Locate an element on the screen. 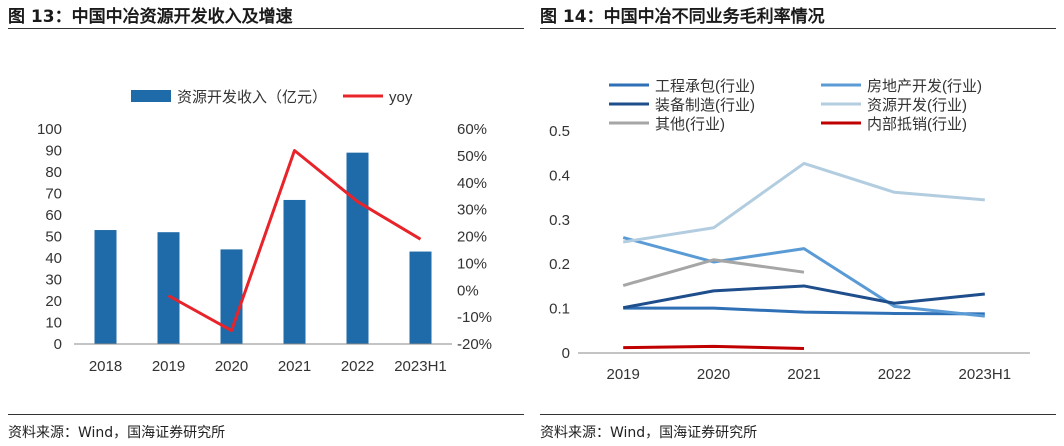 The image size is (1064, 446). left-y-tick-label: 50 is located at coordinates (53, 237).